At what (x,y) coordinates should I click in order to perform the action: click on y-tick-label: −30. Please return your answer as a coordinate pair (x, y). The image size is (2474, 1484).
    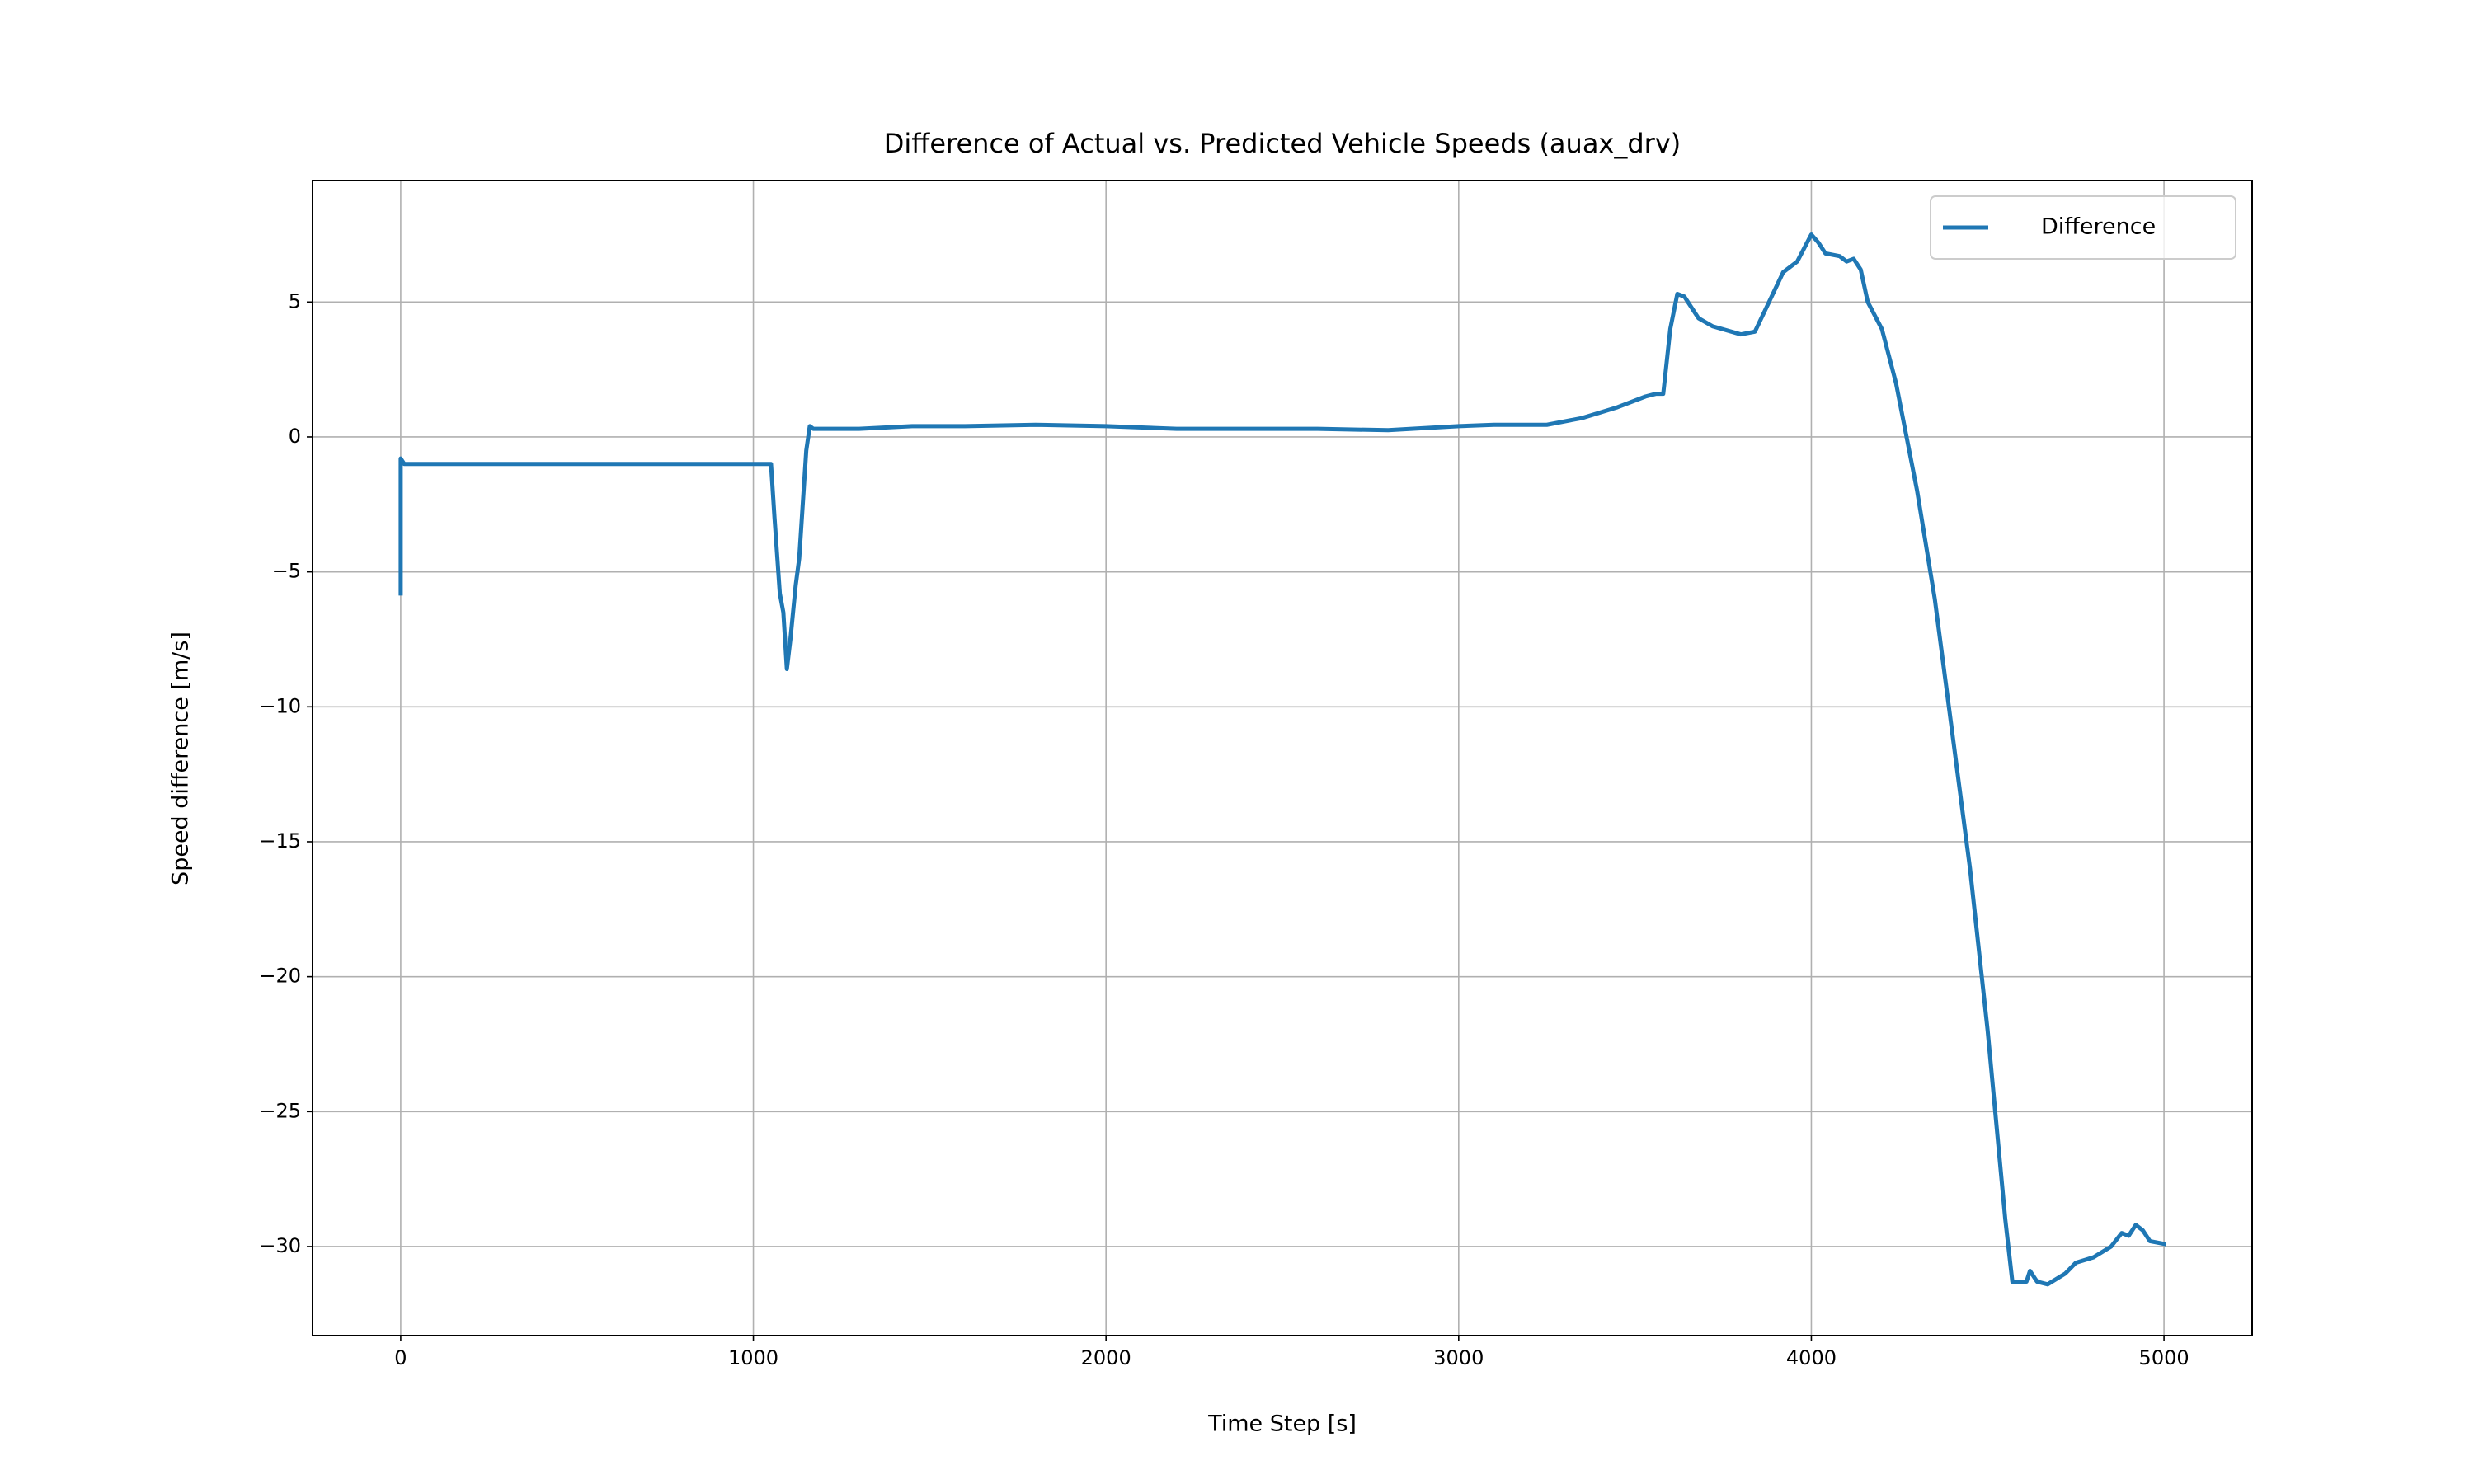
    Looking at the image, I should click on (280, 1245).